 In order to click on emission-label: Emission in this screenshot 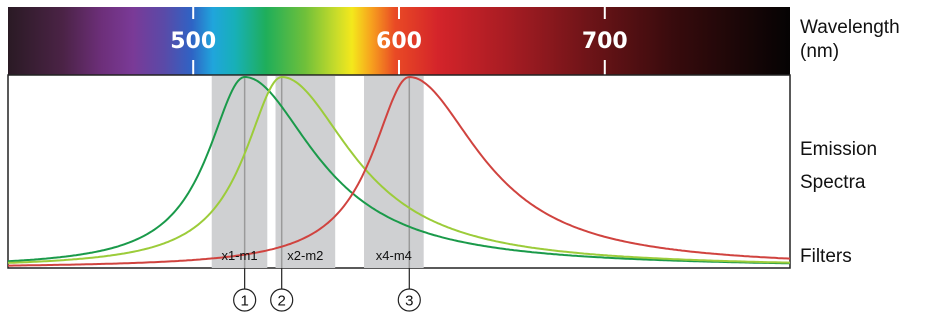, I will do `click(838, 149)`.